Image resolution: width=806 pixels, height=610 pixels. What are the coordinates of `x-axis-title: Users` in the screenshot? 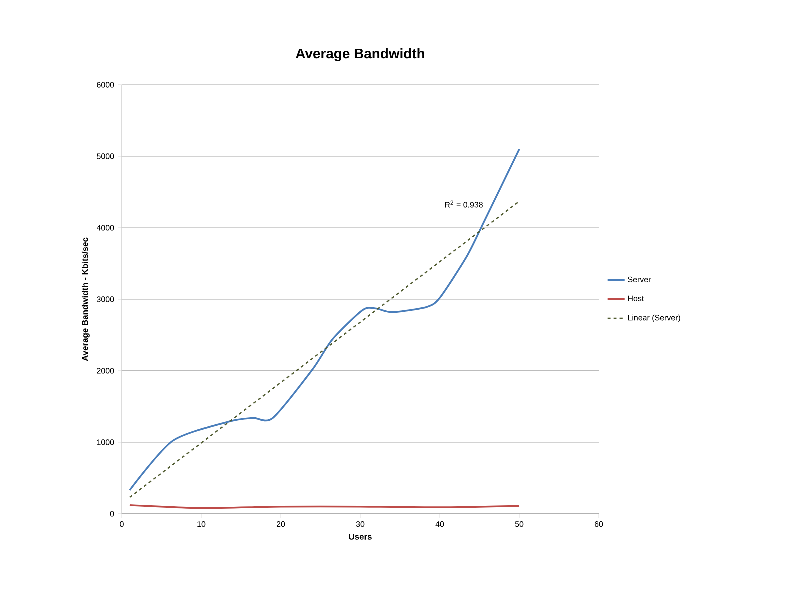 It's located at (360, 537).